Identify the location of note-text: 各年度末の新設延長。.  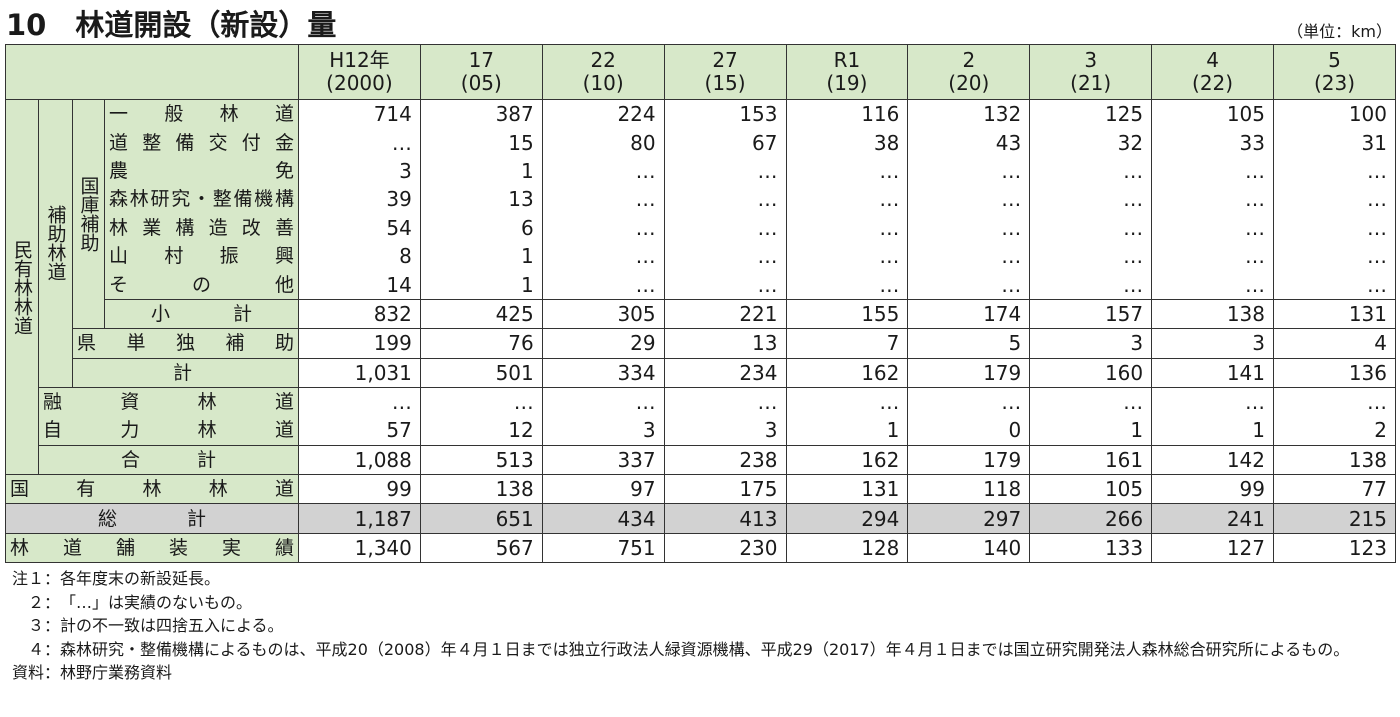
(140, 578).